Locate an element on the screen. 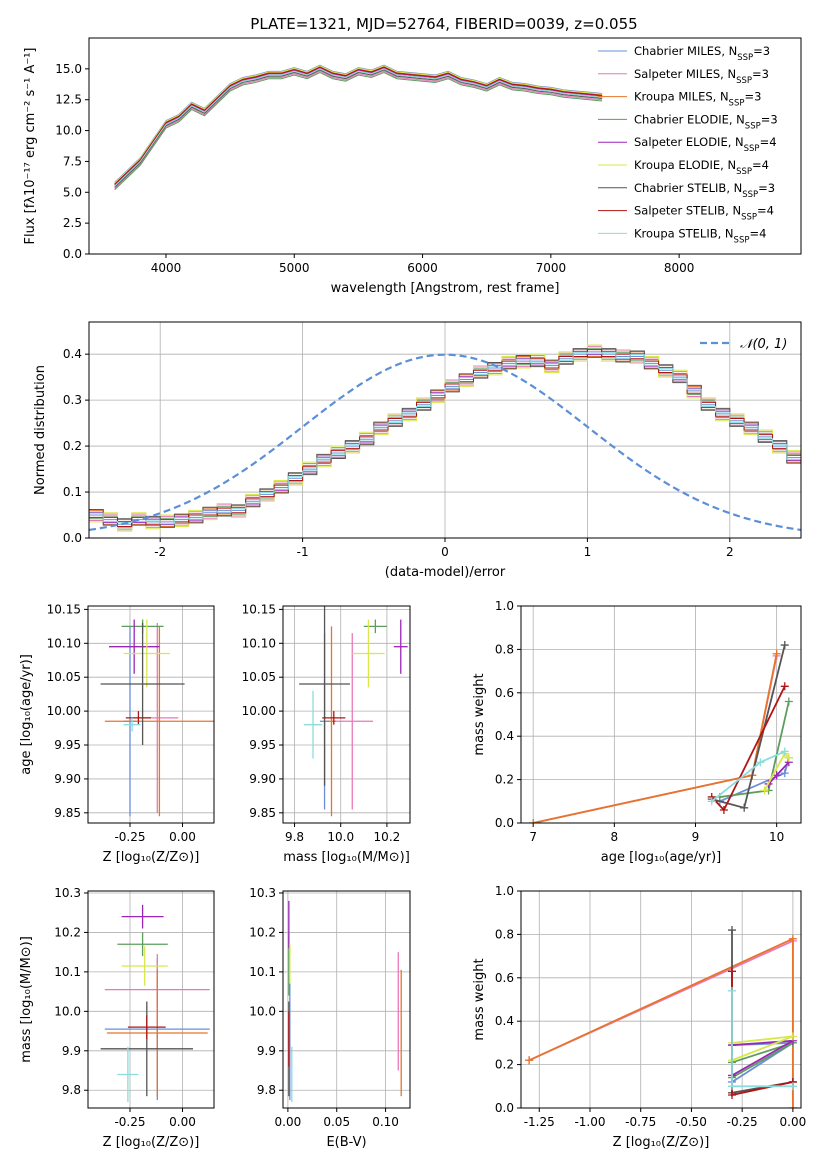 The width and height of the screenshot is (819, 1170). y-axis-label: mass [log₁₀(M/M⊙)] is located at coordinates (26, 999).